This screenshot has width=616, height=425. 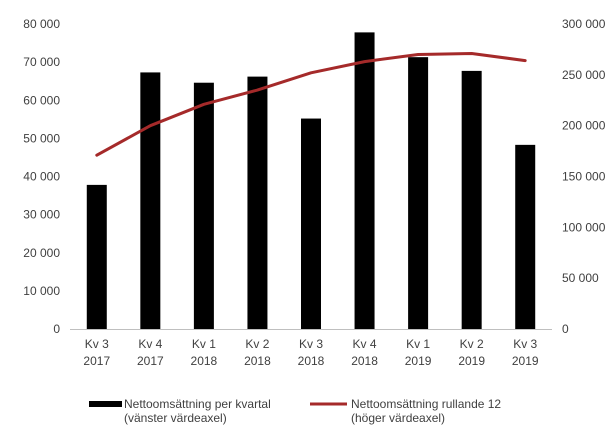 What do you see at coordinates (41, 291) in the screenshot?
I see `left-tick-label: 10 000` at bounding box center [41, 291].